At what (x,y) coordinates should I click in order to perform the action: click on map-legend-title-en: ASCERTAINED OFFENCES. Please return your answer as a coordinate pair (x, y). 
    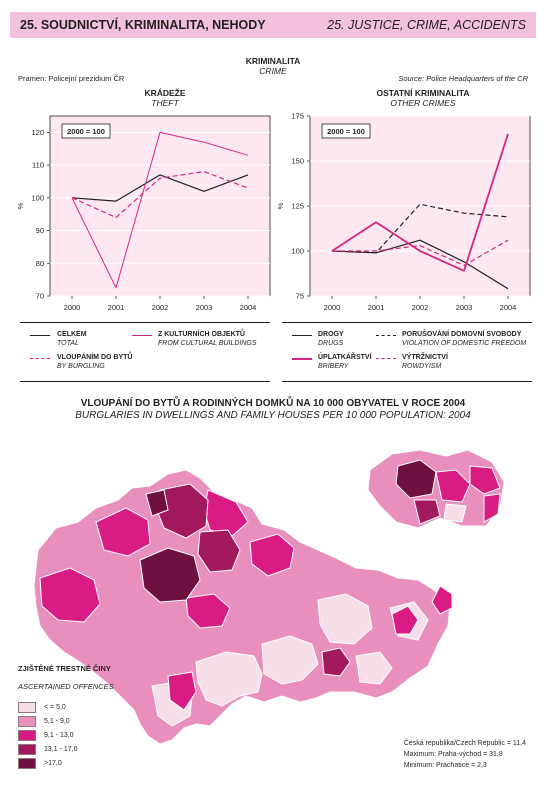
    Looking at the image, I should click on (66, 686).